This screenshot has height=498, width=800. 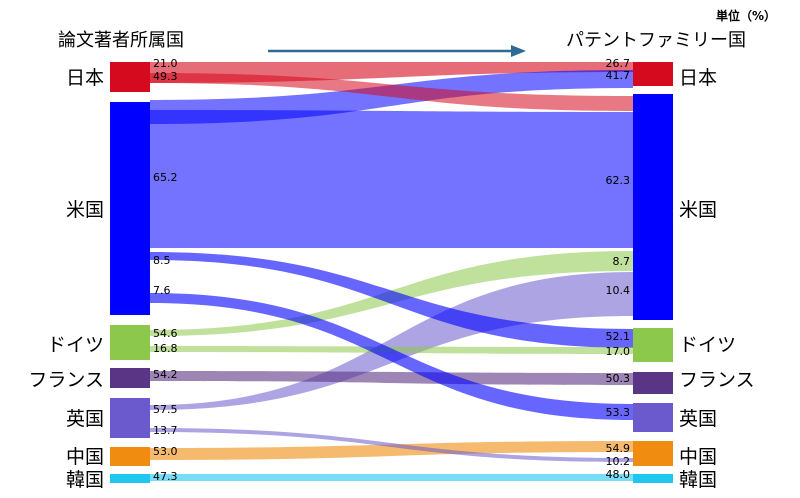 What do you see at coordinates (618, 474) in the screenshot?
I see `flow-kr-to-kr-right-value: 48.0` at bounding box center [618, 474].